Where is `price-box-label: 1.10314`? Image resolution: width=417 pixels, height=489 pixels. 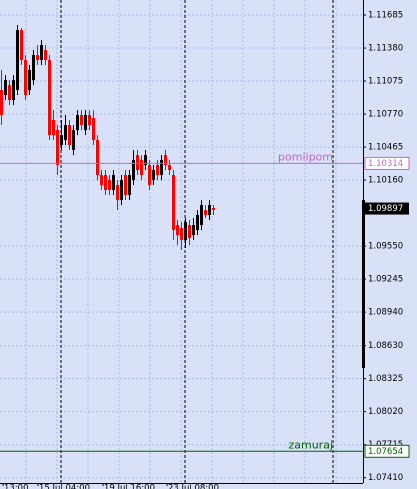 price-box-label: 1.10314 is located at coordinates (385, 164).